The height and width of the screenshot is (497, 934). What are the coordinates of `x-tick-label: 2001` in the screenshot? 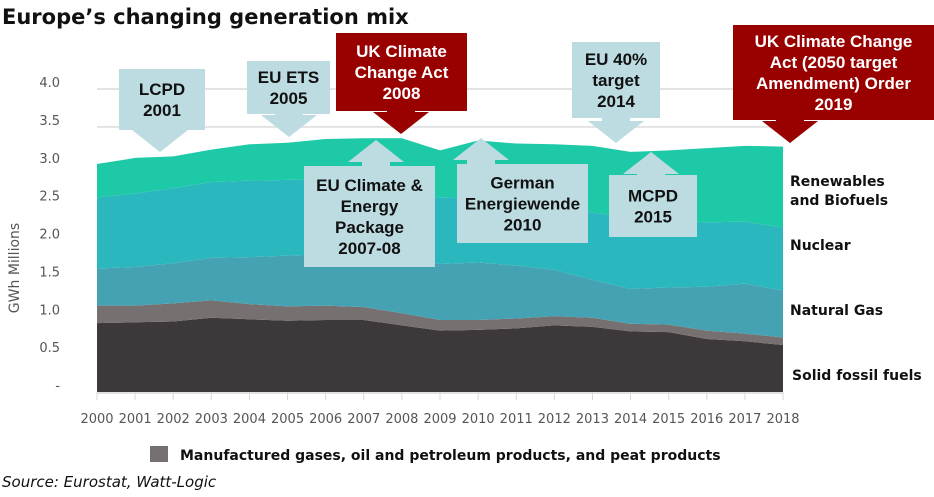 It's located at (135, 419).